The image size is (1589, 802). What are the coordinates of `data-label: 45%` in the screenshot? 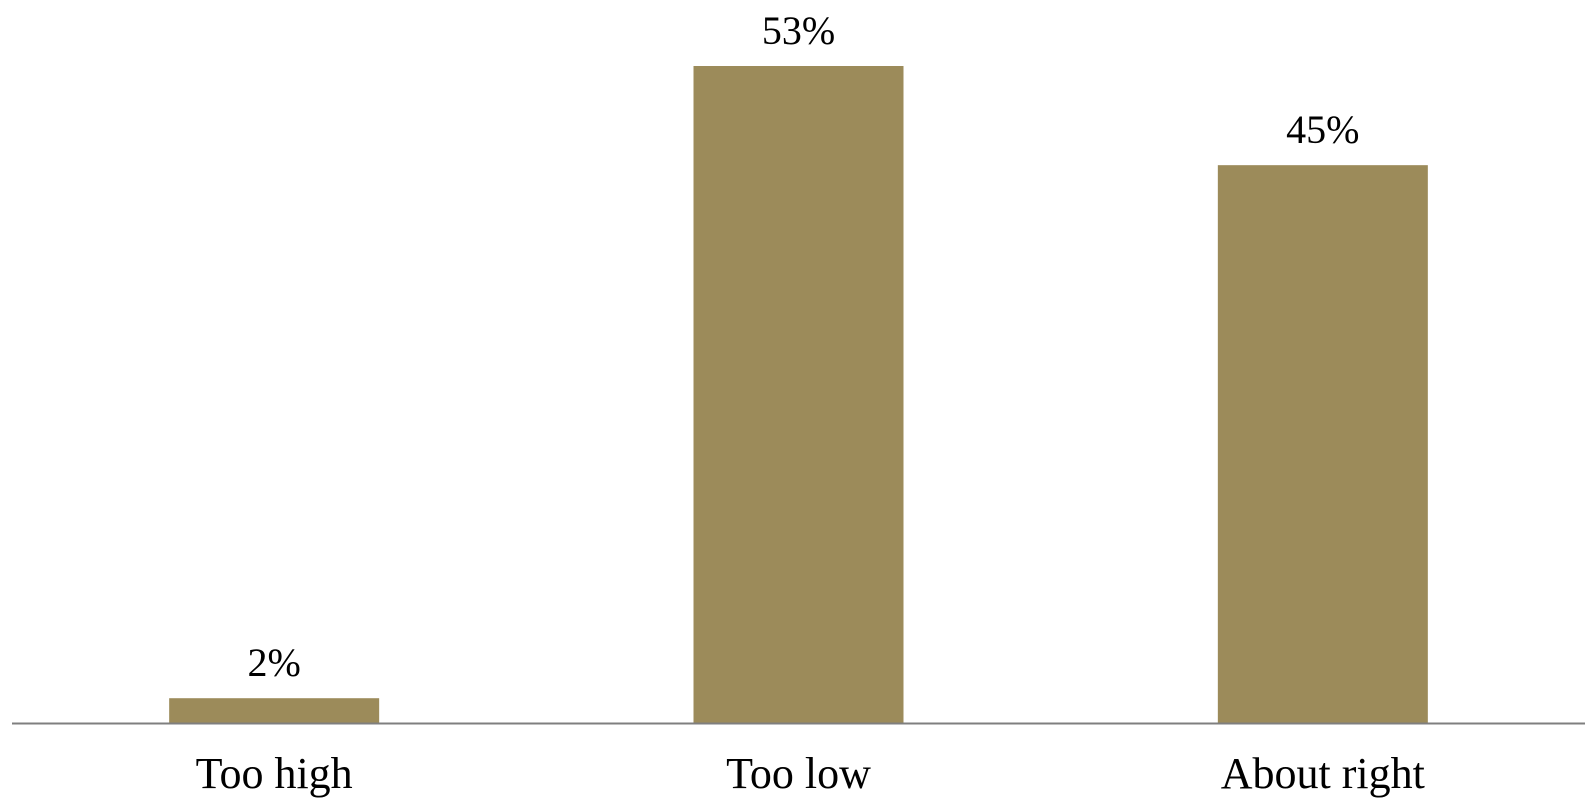 It's located at (1322, 129).